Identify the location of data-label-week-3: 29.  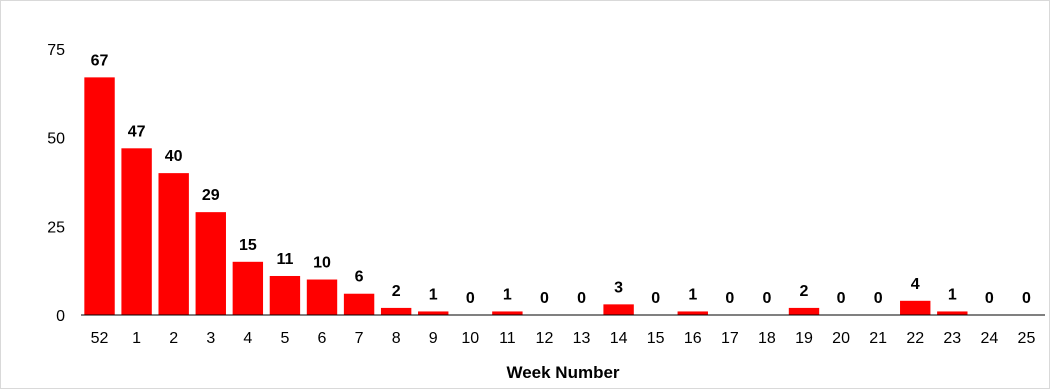
(211, 195).